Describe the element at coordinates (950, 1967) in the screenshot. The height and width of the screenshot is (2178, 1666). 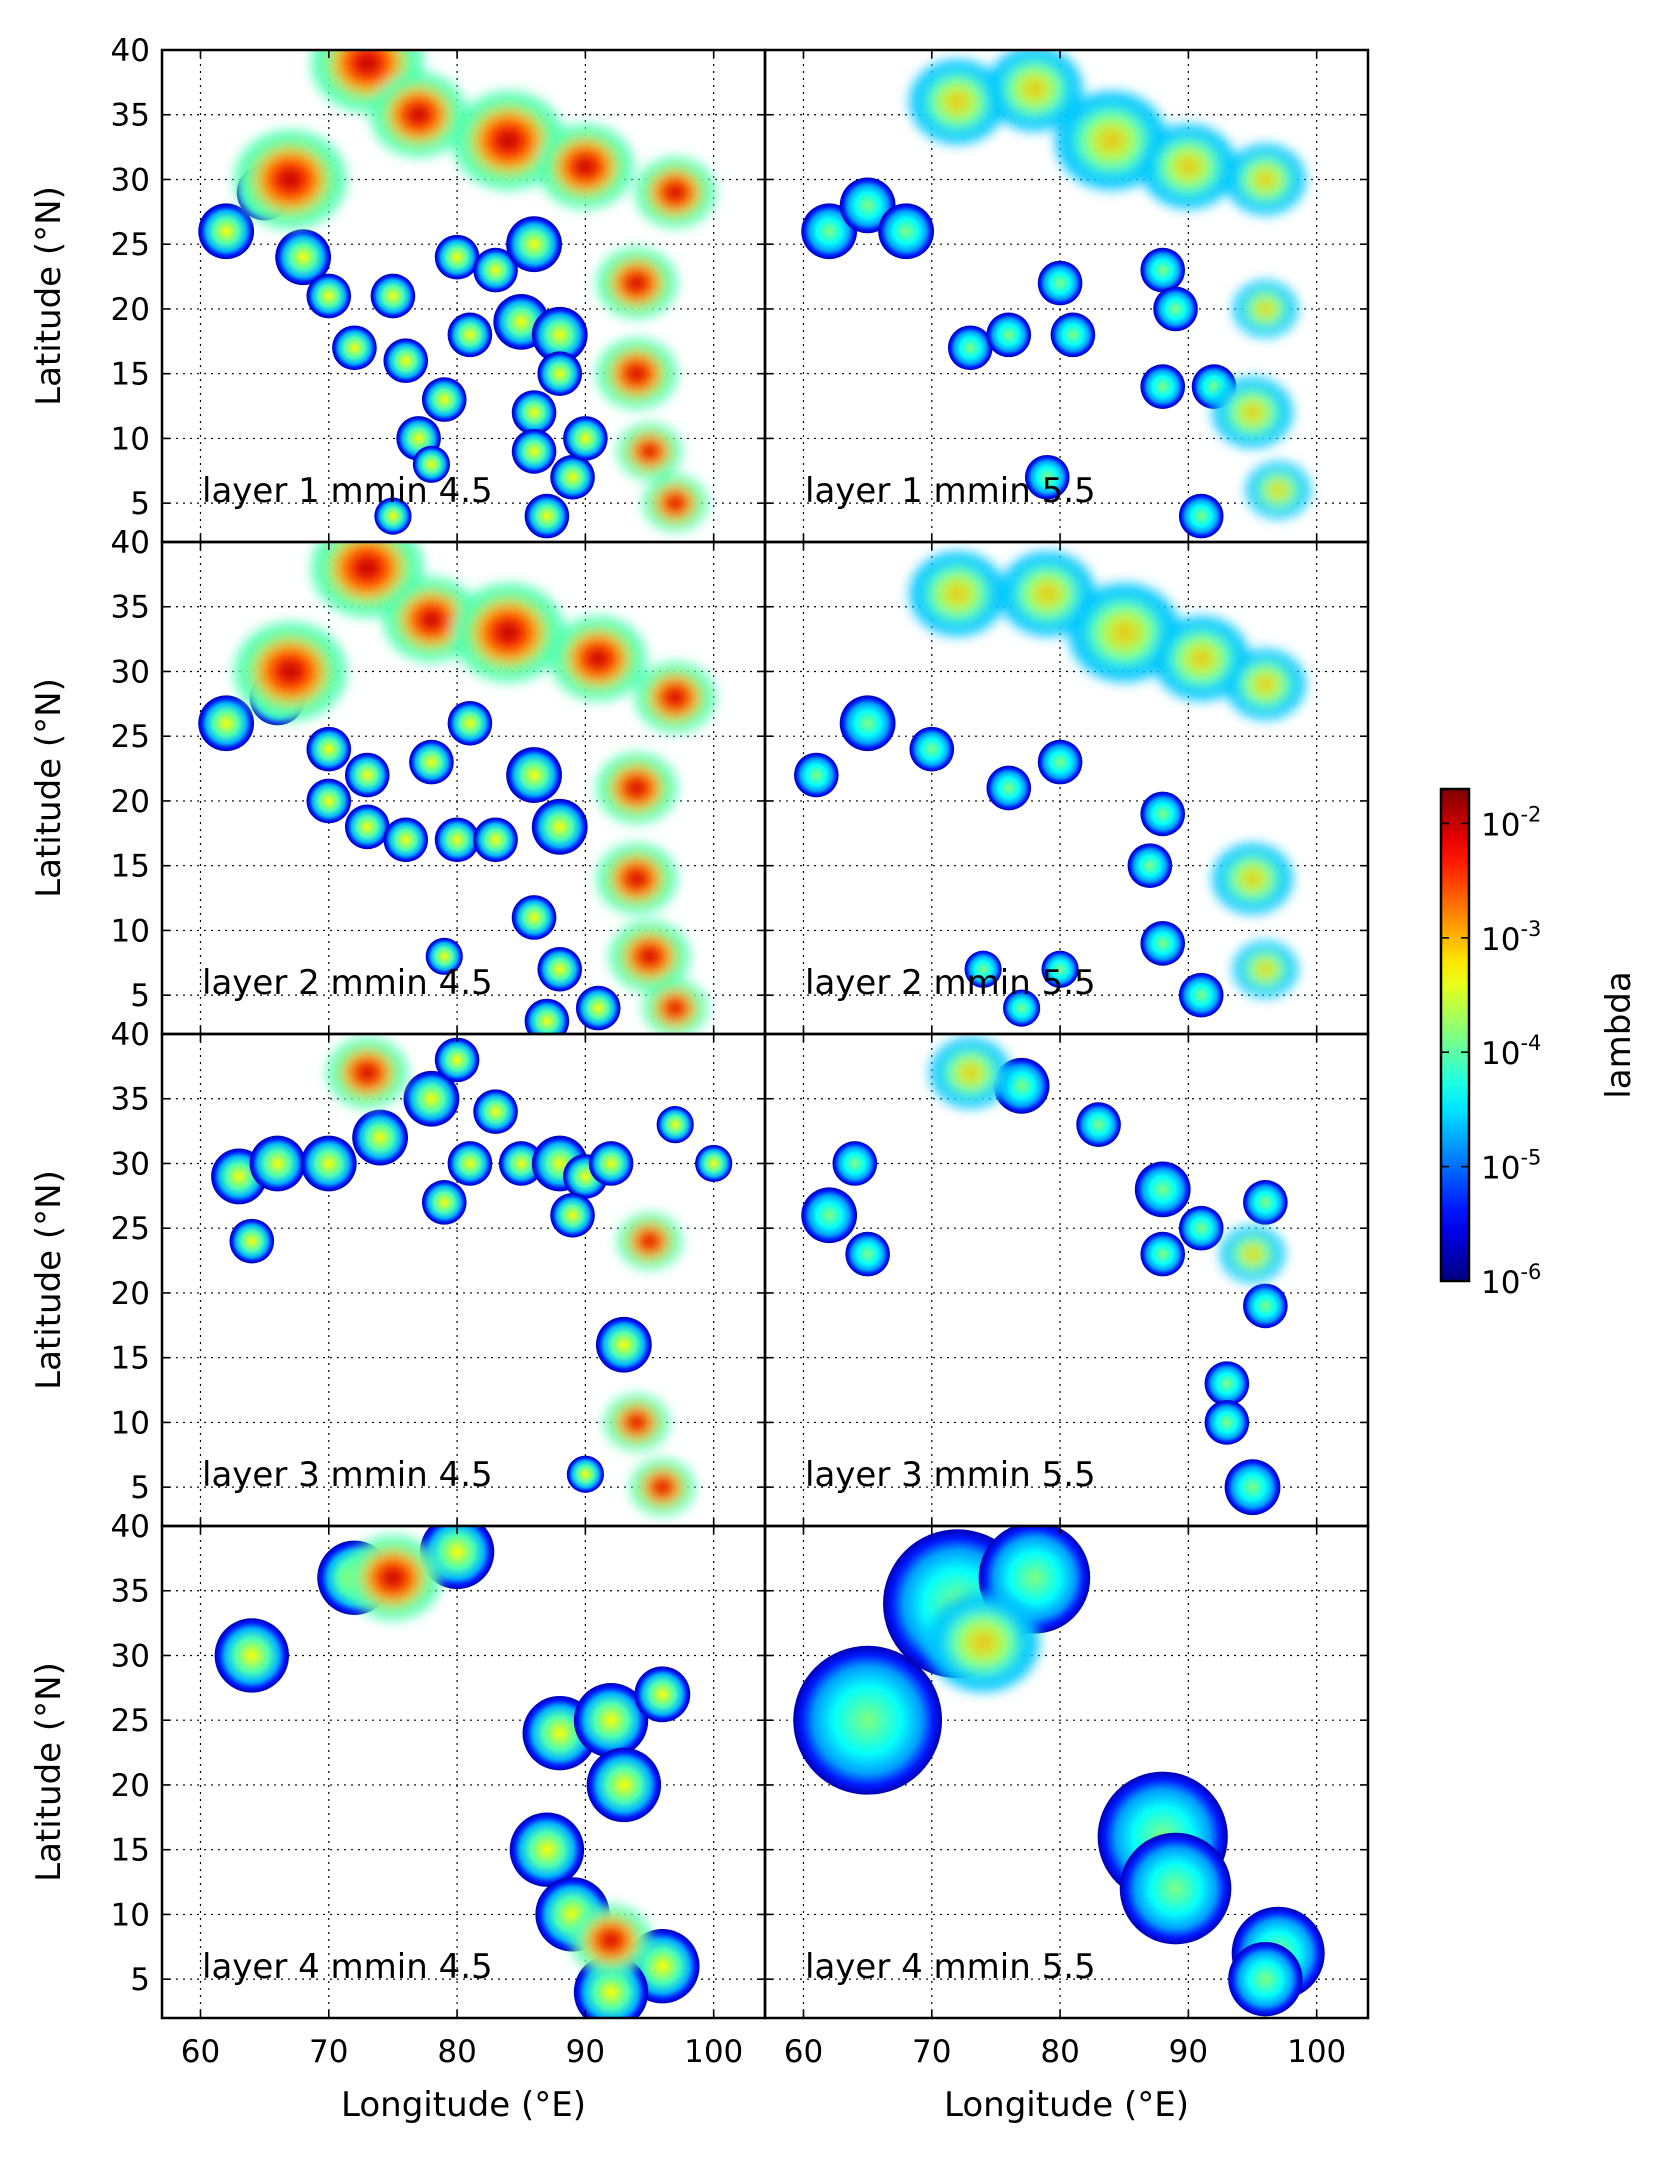
I see `panel-label: layer 4 mmin 5.5` at that location.